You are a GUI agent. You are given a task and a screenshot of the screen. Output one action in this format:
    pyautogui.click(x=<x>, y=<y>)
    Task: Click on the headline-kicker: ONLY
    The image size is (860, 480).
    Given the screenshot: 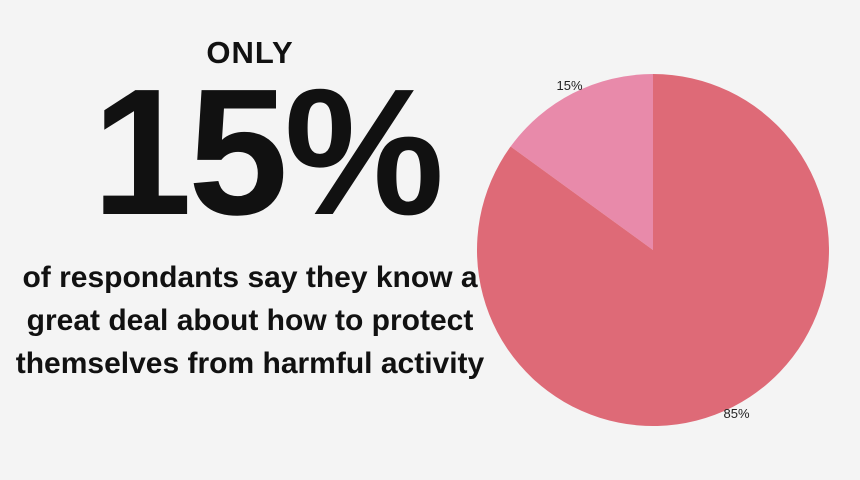 What is the action you would take?
    pyautogui.click(x=250, y=52)
    